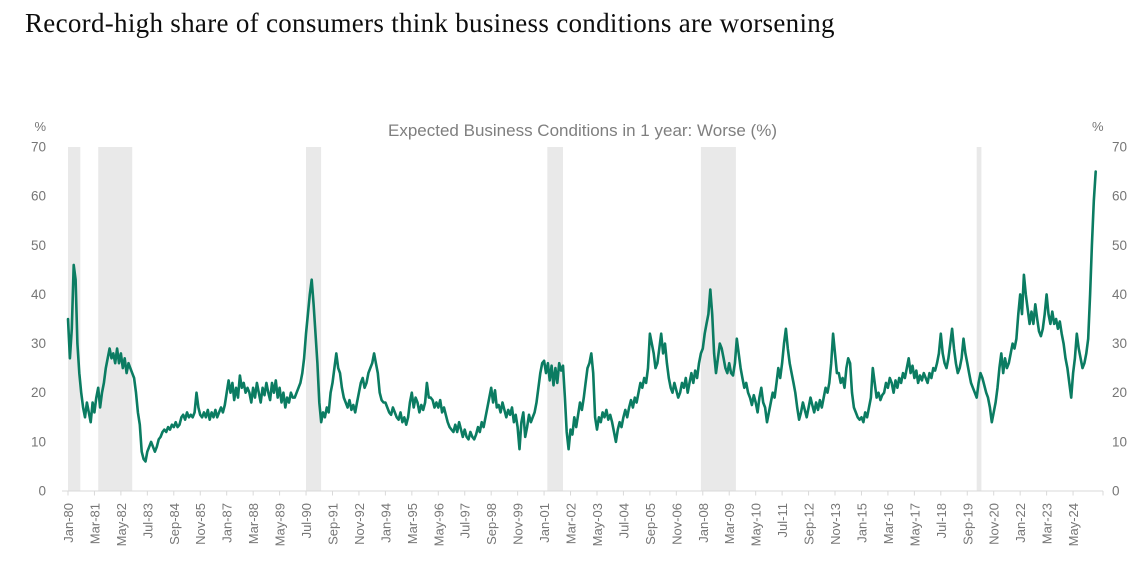  Describe the element at coordinates (38, 294) in the screenshot. I see `y-tick-label-left: 40` at that location.